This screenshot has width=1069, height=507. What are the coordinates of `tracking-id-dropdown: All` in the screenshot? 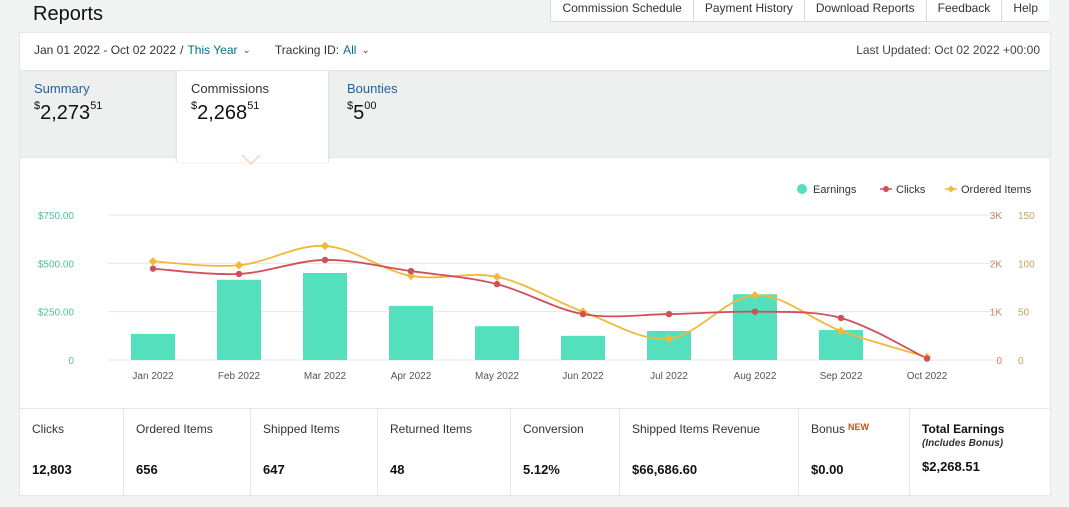 It's located at (350, 50).